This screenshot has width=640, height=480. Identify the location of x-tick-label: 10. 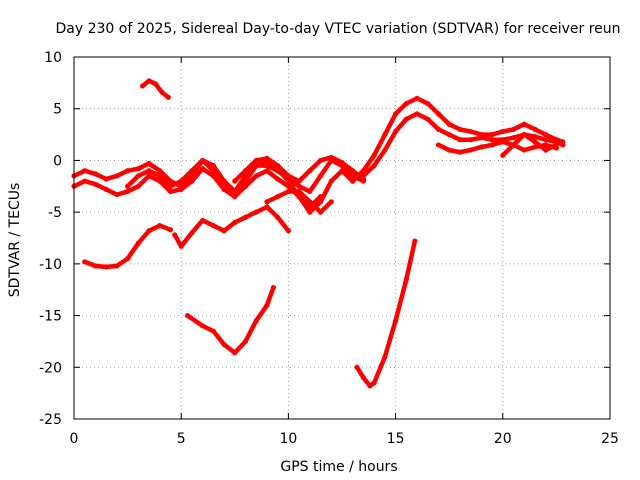
(288, 439).